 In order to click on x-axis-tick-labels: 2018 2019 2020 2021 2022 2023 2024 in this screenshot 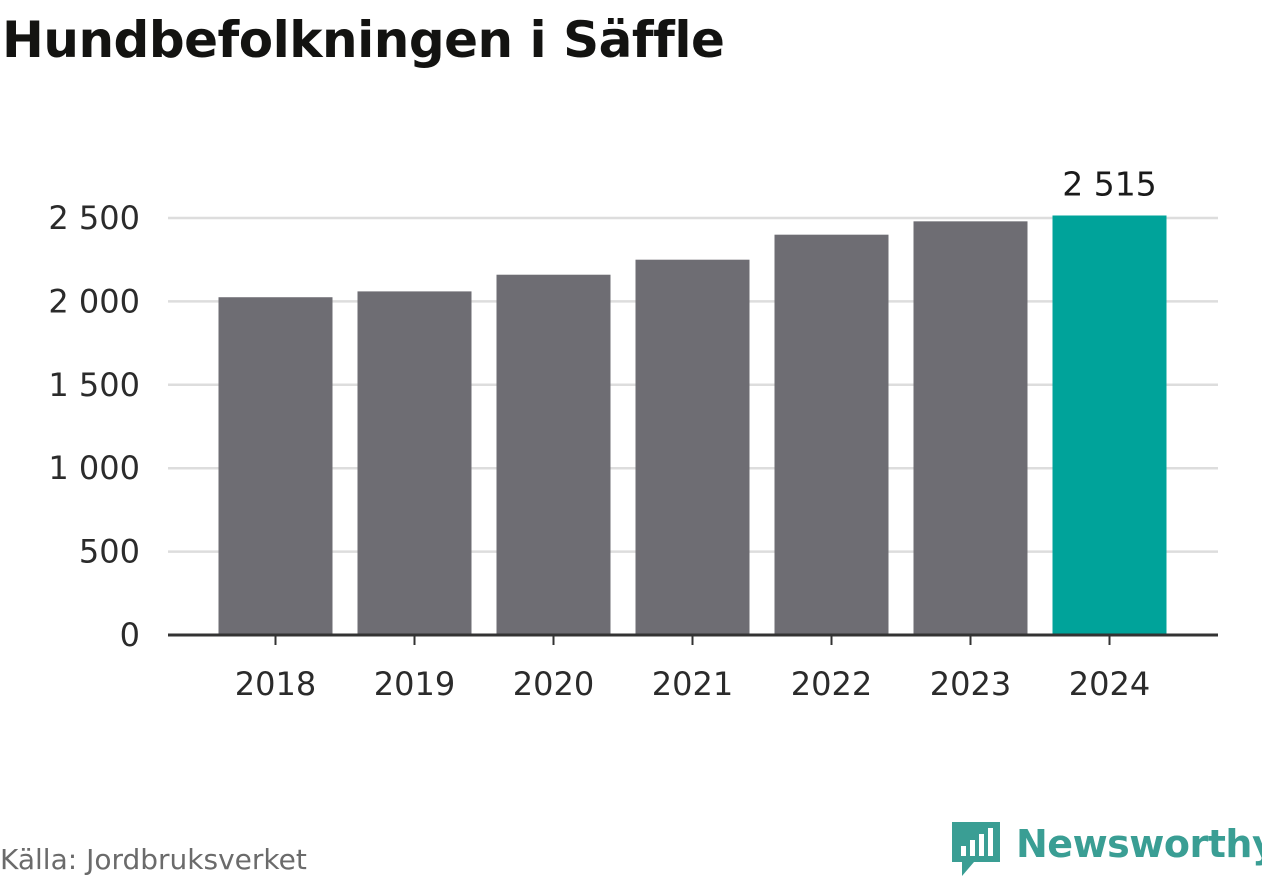, I will do `click(692, 684)`.